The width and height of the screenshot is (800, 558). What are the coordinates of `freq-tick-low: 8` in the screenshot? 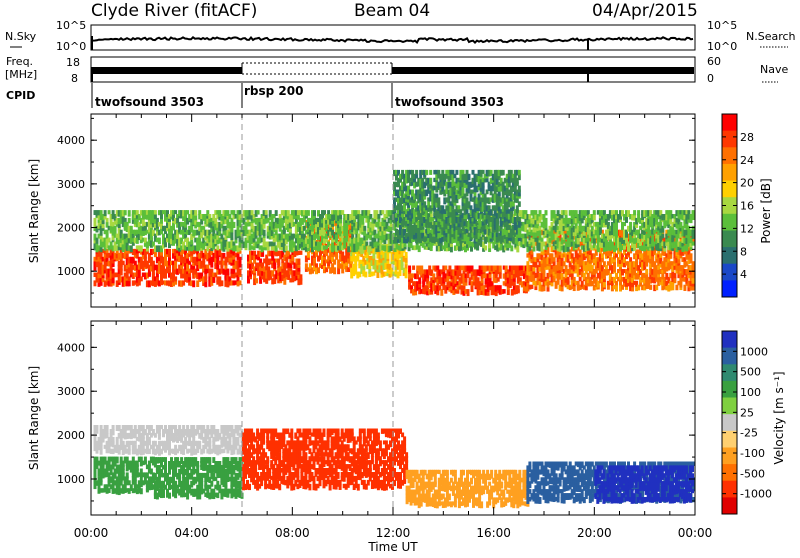 It's located at (74, 78).